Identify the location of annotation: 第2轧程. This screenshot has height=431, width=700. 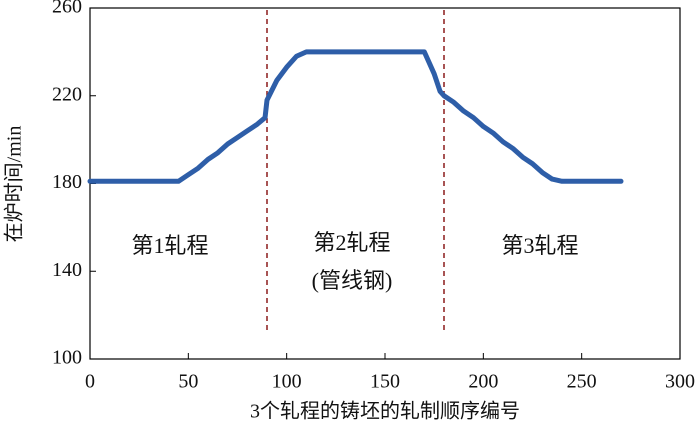
(351, 242).